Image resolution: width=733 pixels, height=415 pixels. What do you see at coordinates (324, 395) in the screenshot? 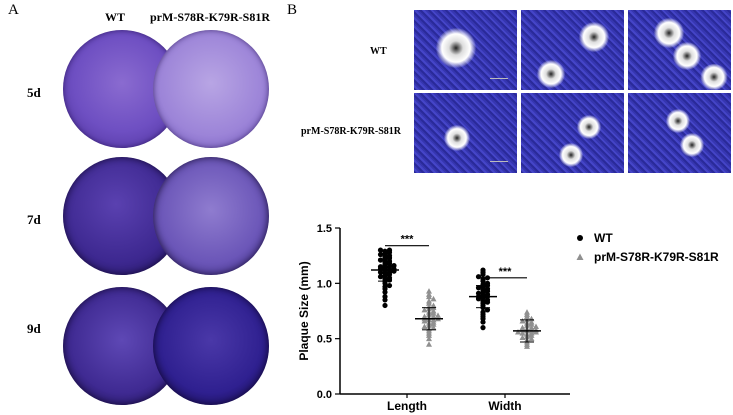
I see `y-tick-label: 0.0` at bounding box center [324, 395].